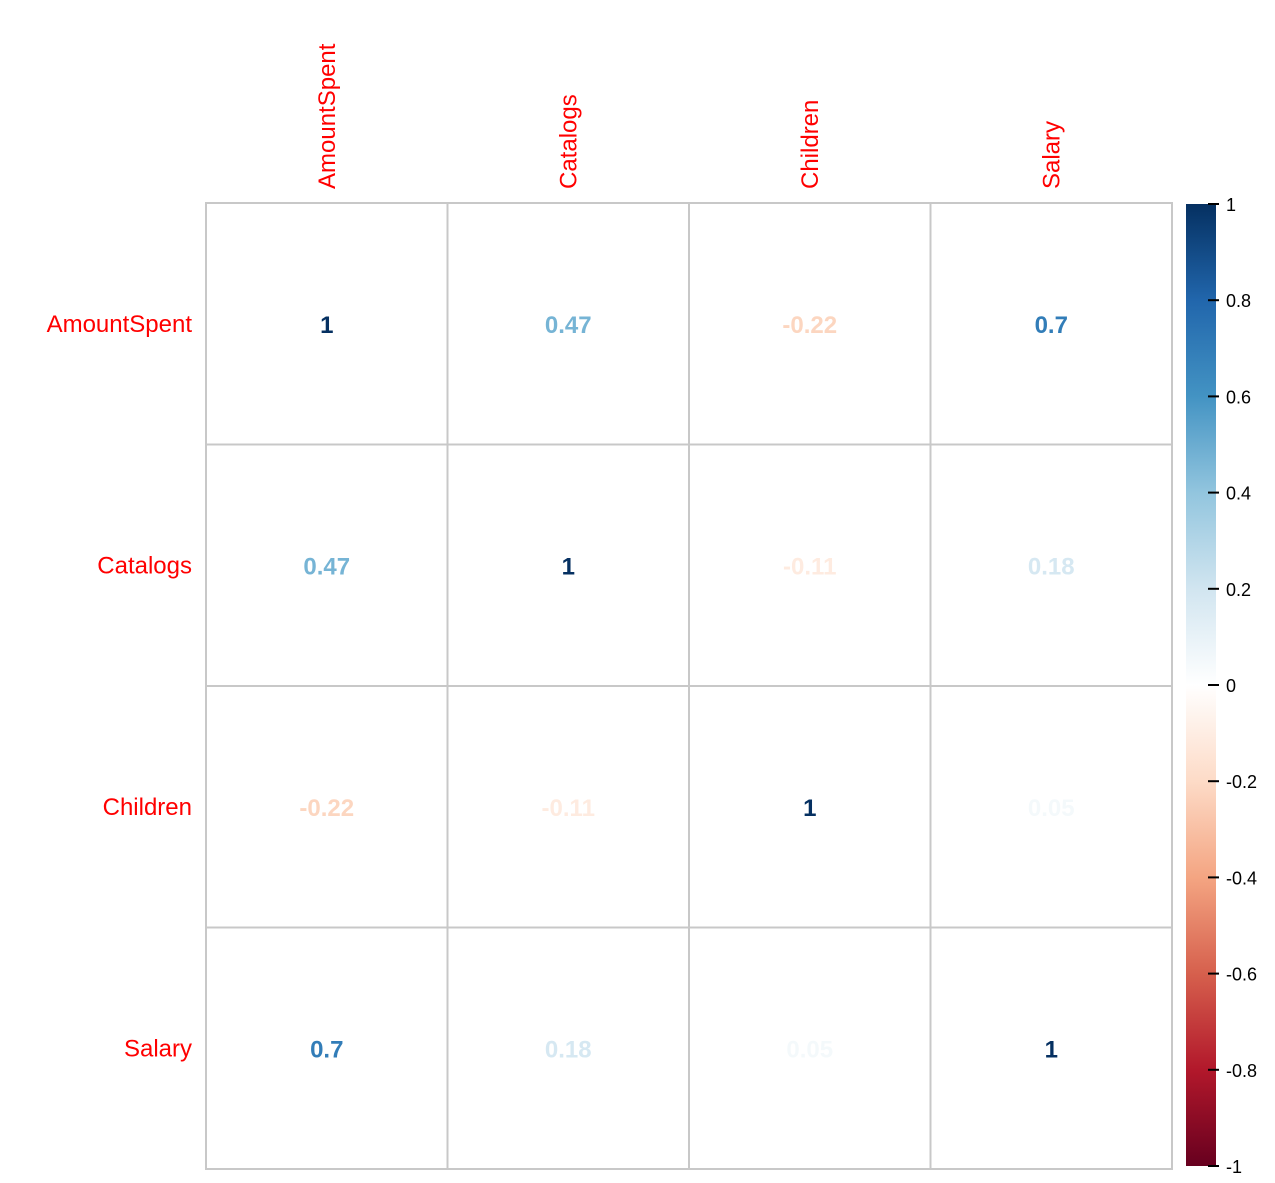 The image size is (1275, 1183). What do you see at coordinates (144, 565) in the screenshot?
I see `row-label-catalogs: Catalogs` at bounding box center [144, 565].